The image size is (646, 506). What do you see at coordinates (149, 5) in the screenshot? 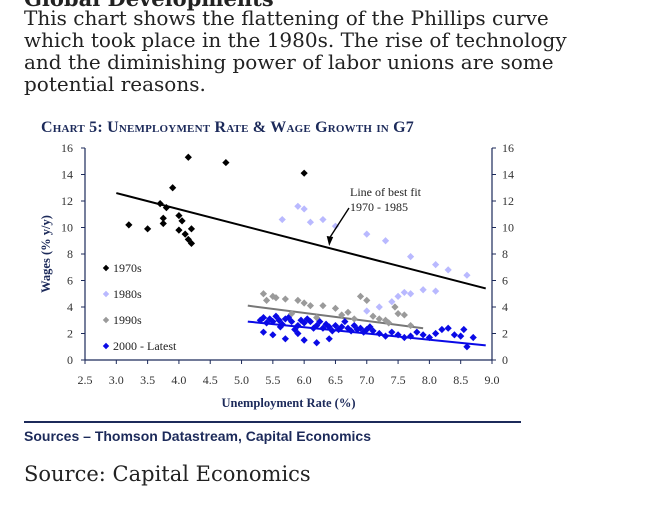
I see `cut-off-heading: Global Developments` at bounding box center [149, 5].